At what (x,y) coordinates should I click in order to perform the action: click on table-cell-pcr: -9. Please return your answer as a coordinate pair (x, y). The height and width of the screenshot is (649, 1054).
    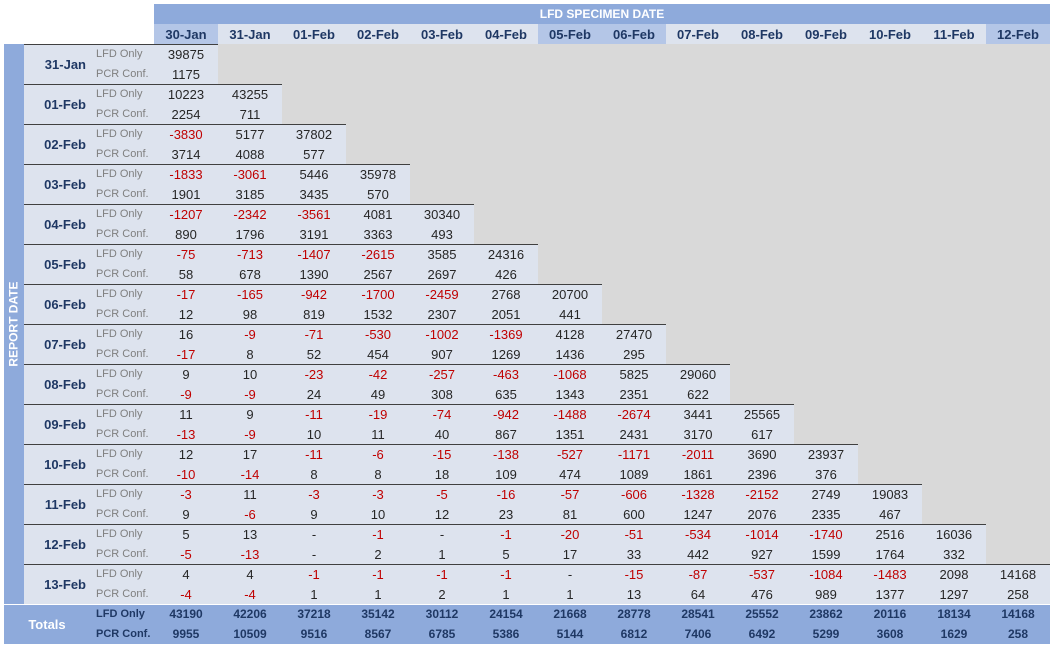
    Looking at the image, I should click on (250, 434).